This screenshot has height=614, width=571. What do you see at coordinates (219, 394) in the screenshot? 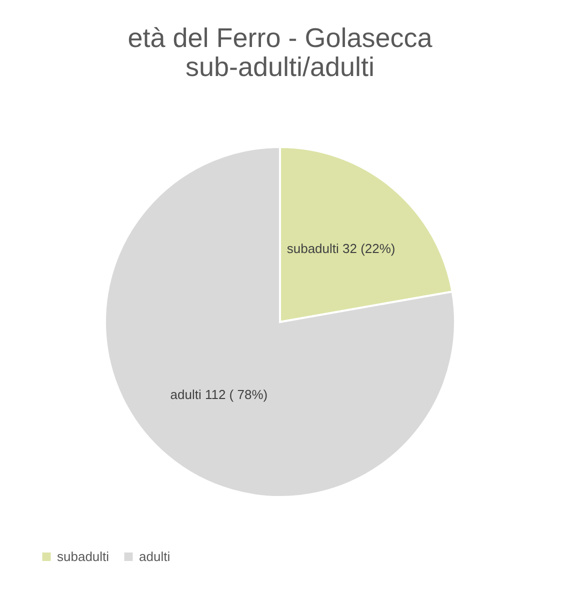
I see `data-label: adulti 112 ( 78%)` at bounding box center [219, 394].